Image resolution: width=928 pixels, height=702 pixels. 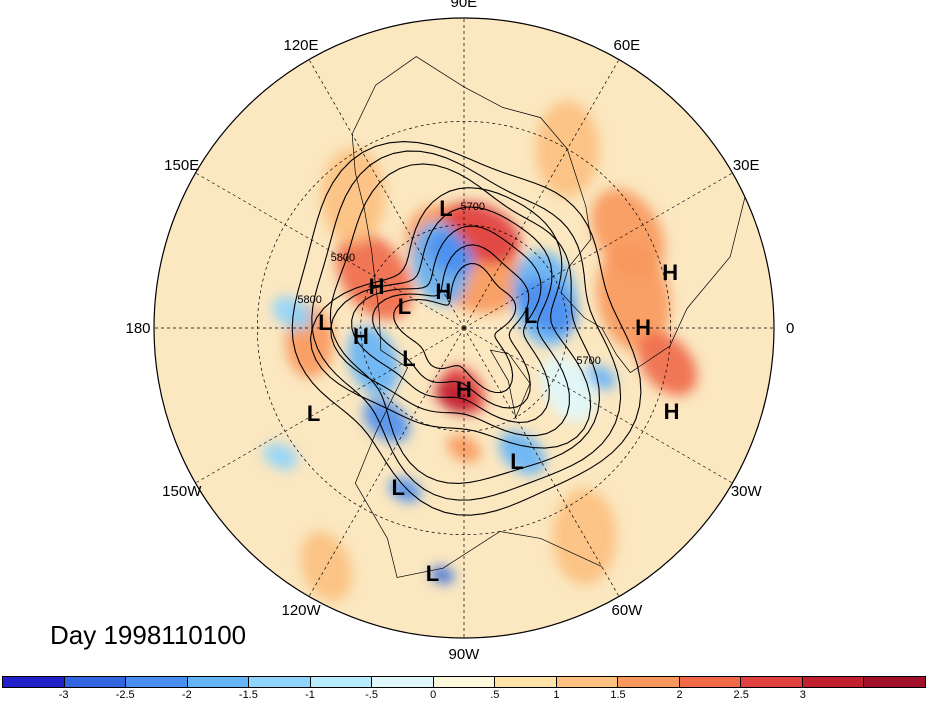 What do you see at coordinates (746, 165) in the screenshot?
I see `longitude-label: 30E` at bounding box center [746, 165].